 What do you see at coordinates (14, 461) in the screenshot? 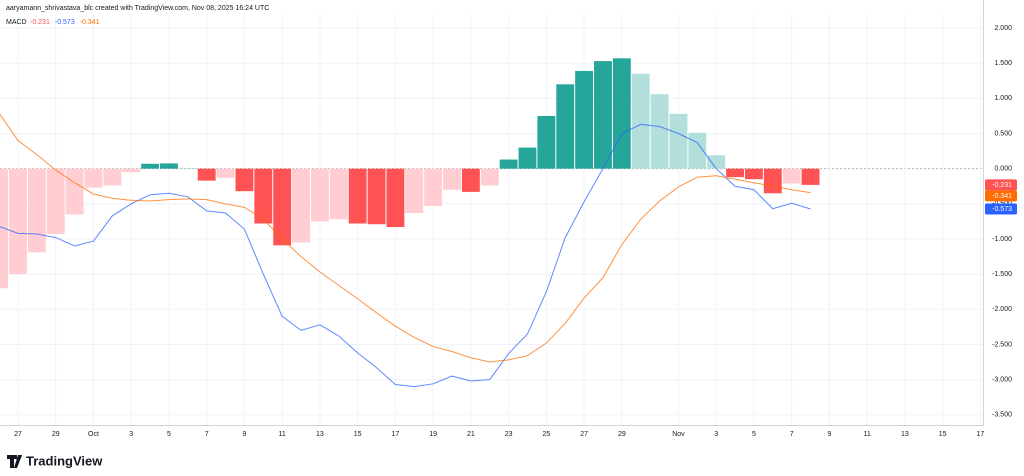
I see `brand-logo` at bounding box center [14, 461].